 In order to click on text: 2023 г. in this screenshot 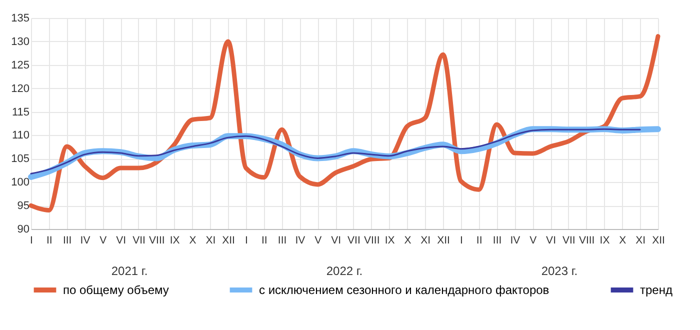, I will do `click(559, 271)`.